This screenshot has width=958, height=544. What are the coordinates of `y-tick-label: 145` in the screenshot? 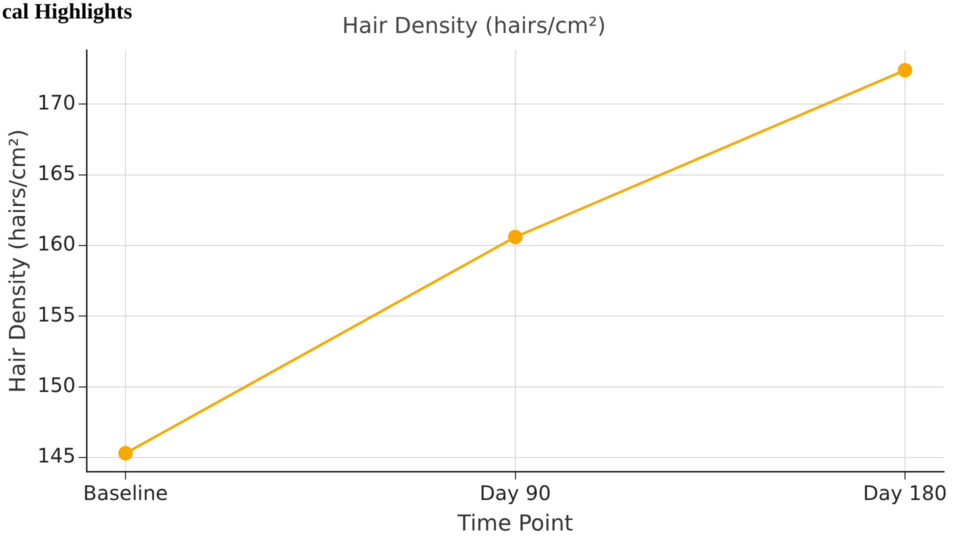 It's located at (56, 456).